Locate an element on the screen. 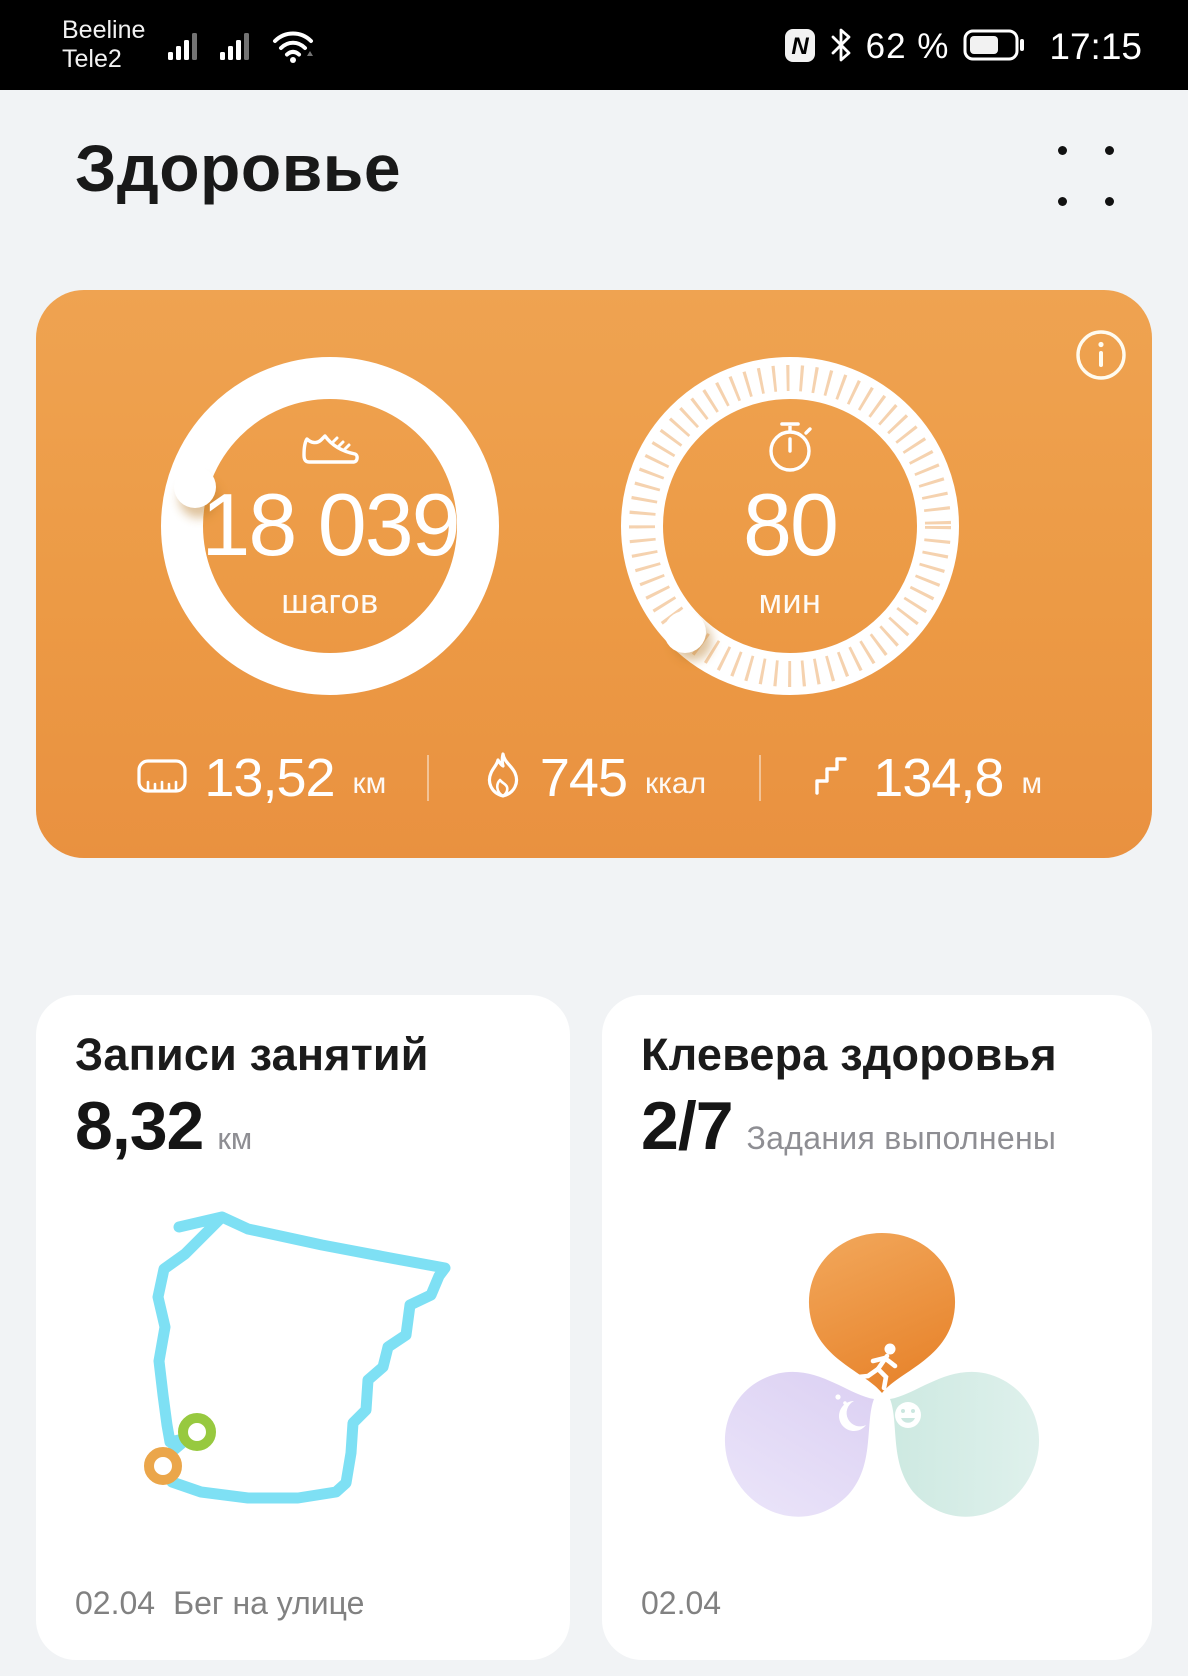 The height and width of the screenshot is (1676, 1188). clover-card-title: Клевера здоровья is located at coordinates (849, 1054).